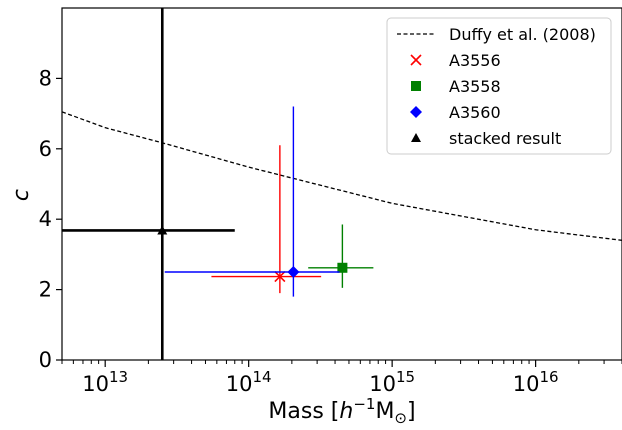 Image resolution: width=622 pixels, height=430 pixels. I want to click on legend-box, so click(499, 86).